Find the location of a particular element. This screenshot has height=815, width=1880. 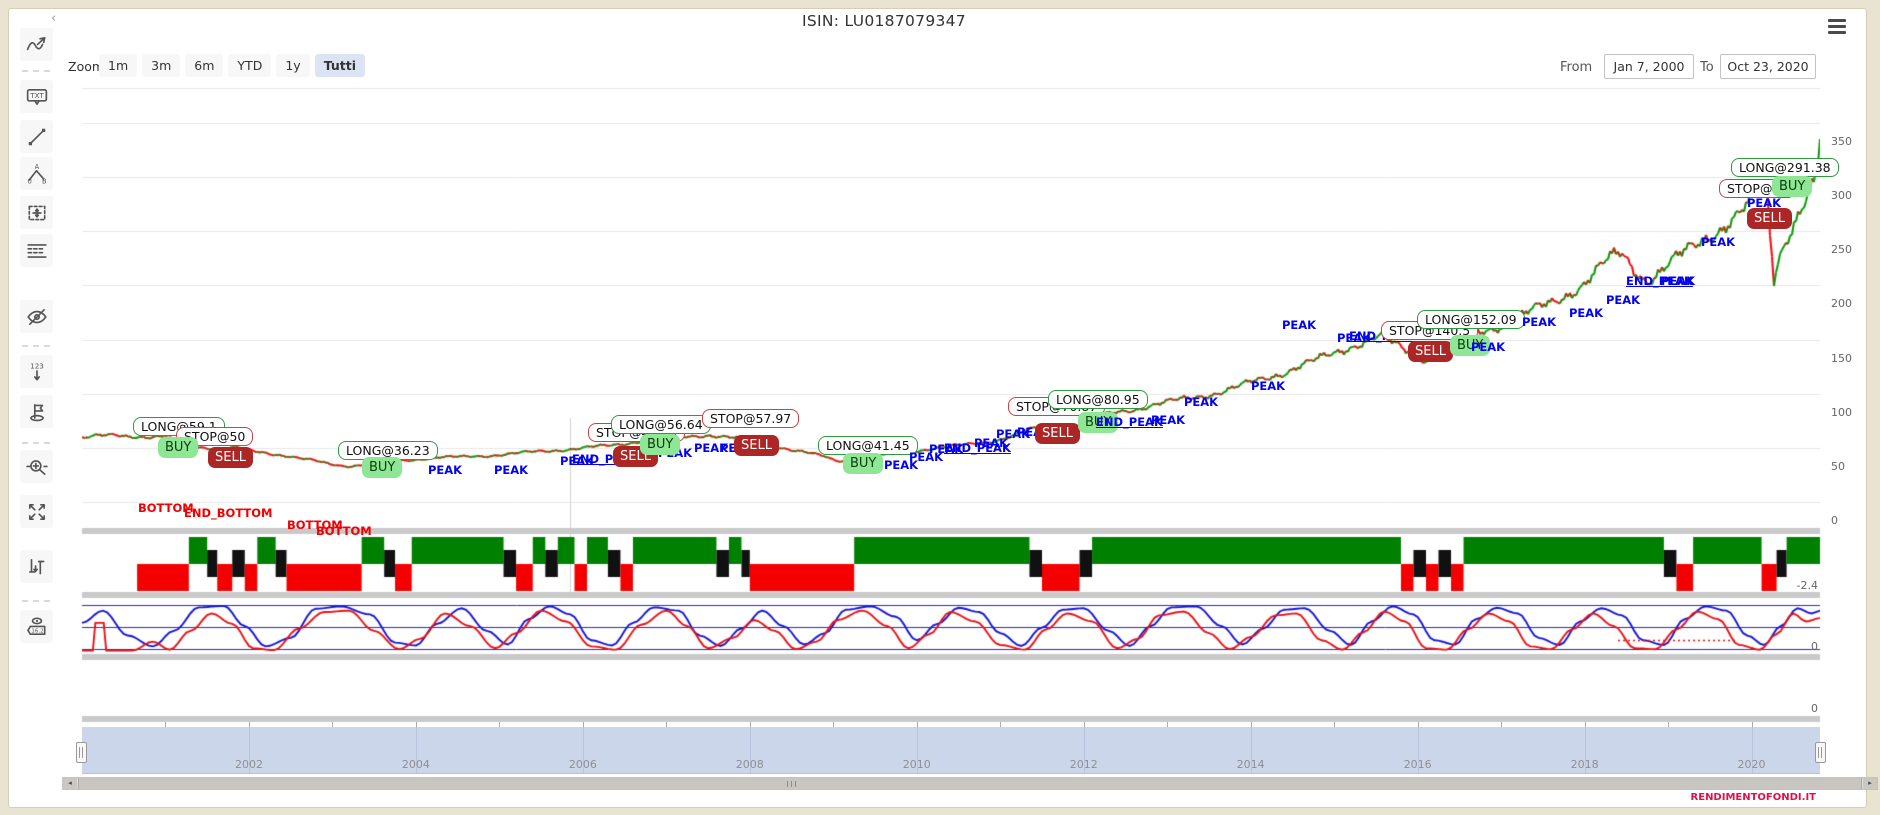

indicators-icon is located at coordinates (36, 43).